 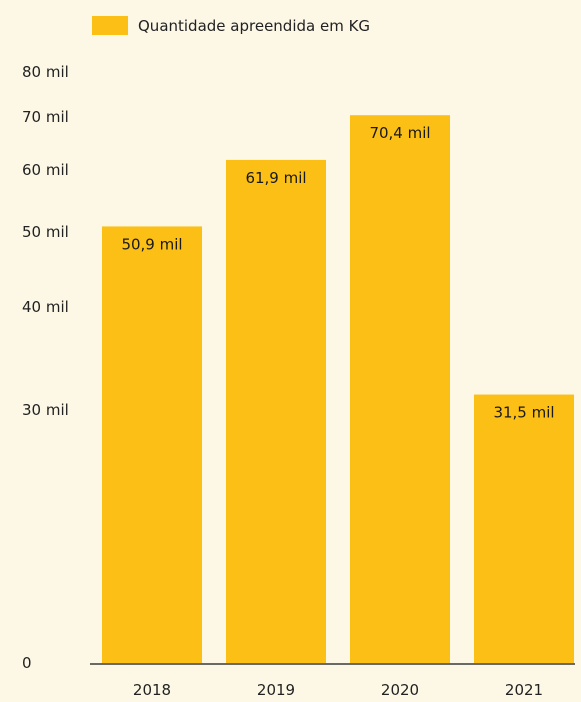 What do you see at coordinates (523, 413) in the screenshot?
I see `data-label-2021: 31,5 mil` at bounding box center [523, 413].